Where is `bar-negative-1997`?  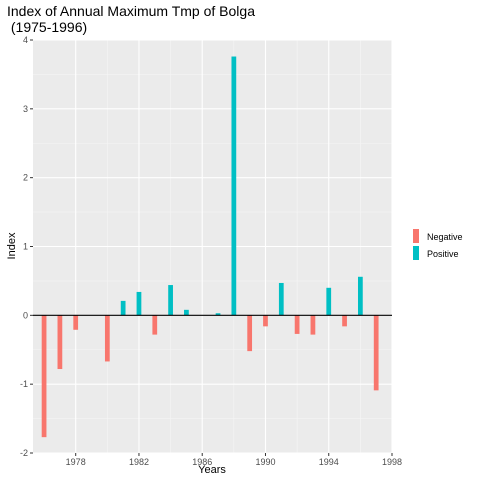 bar-negative-1997 is located at coordinates (376, 353).